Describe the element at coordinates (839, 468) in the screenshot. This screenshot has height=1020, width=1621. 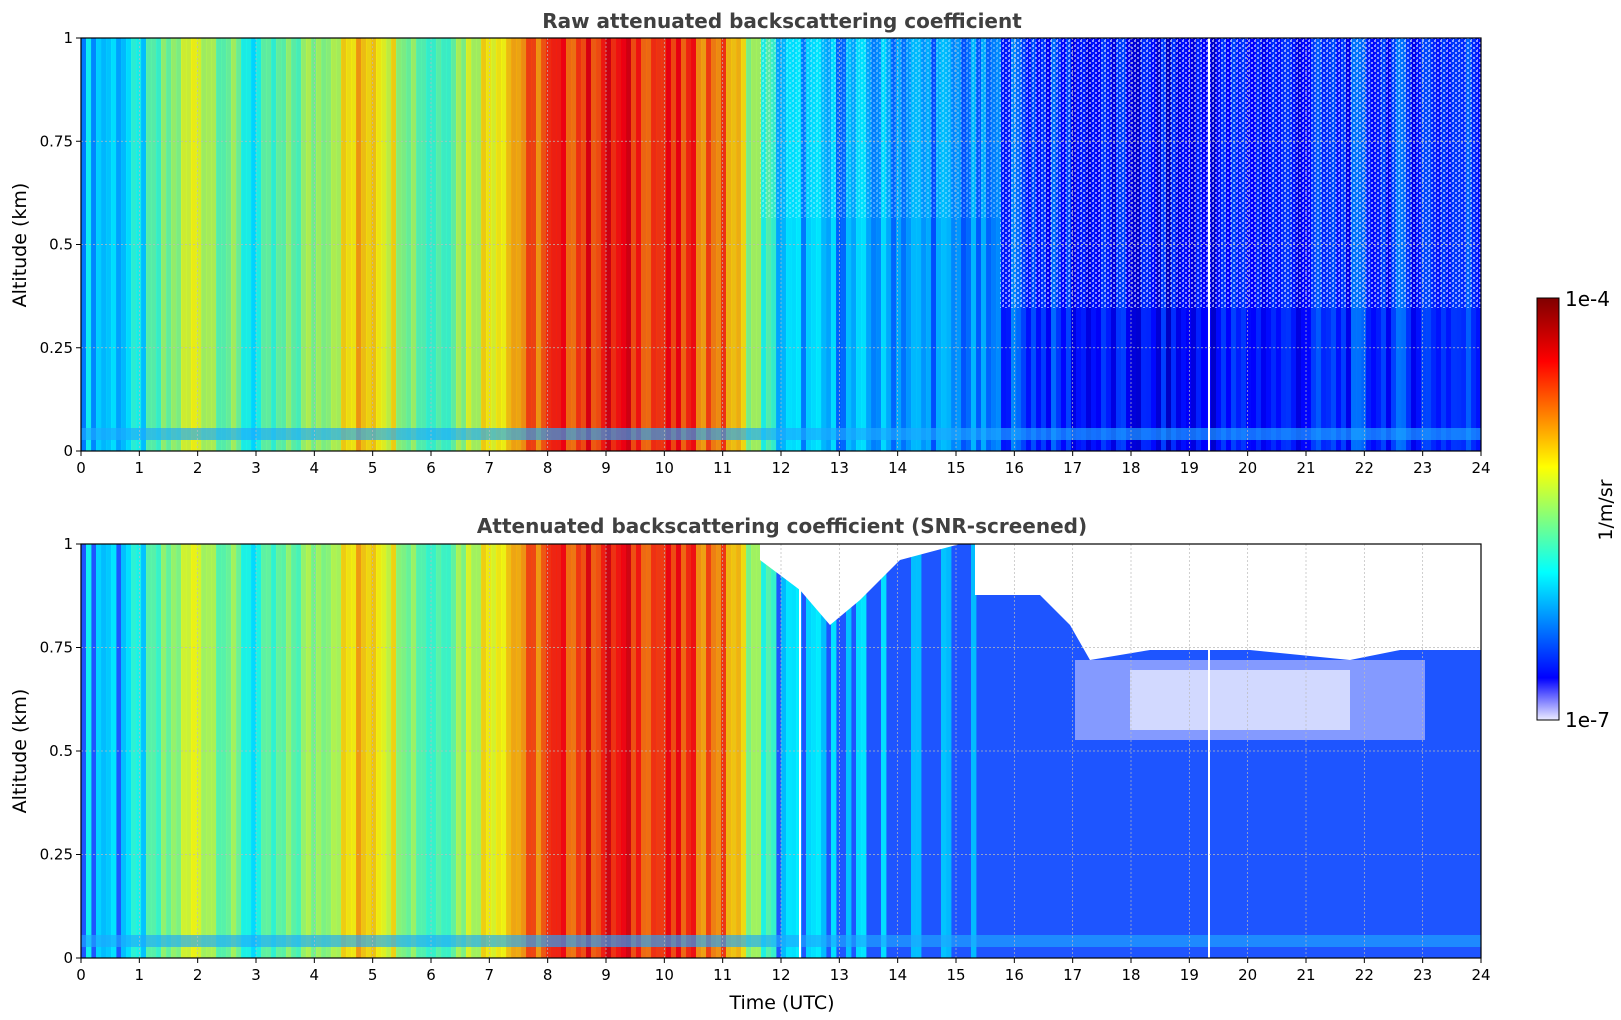
I see `top-x-tick-label: 13` at that location.